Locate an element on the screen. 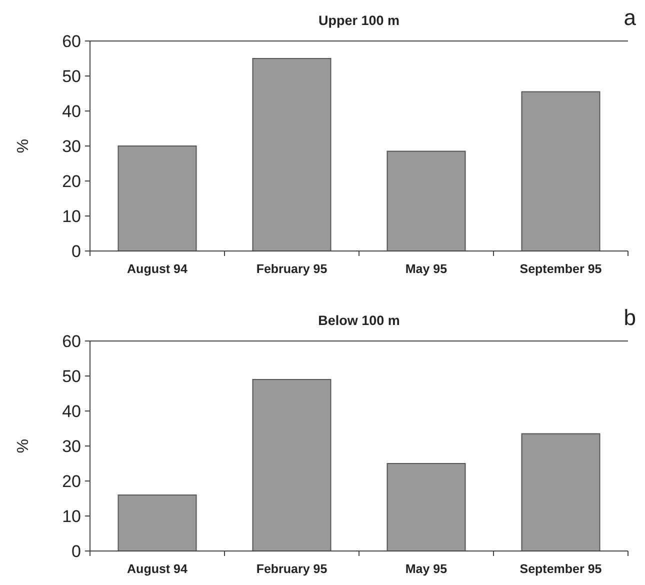  text: a is located at coordinates (630, 17).